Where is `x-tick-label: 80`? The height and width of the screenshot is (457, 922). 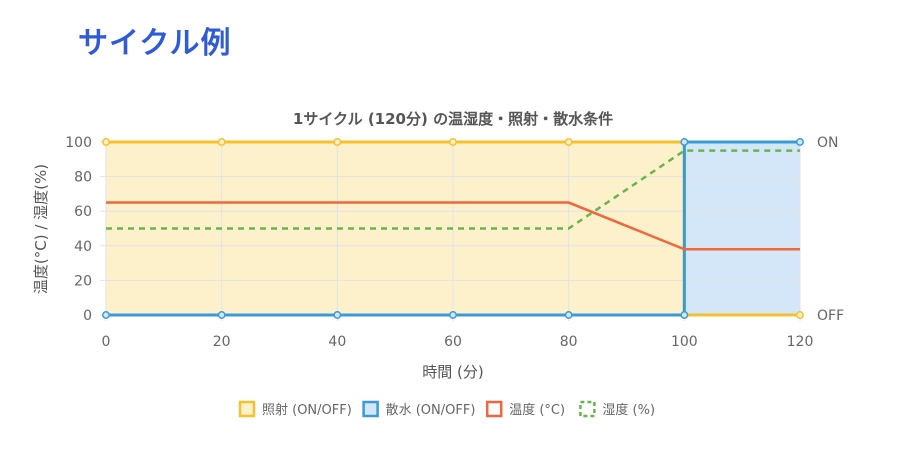
x-tick-label: 80 is located at coordinates (569, 342).